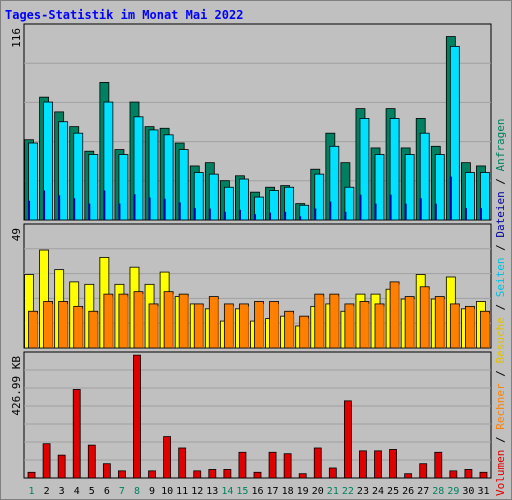 This screenshot has height=500, width=512. What do you see at coordinates (500, 340) in the screenshot?
I see `legend-besuche: Besuche` at bounding box center [500, 340].